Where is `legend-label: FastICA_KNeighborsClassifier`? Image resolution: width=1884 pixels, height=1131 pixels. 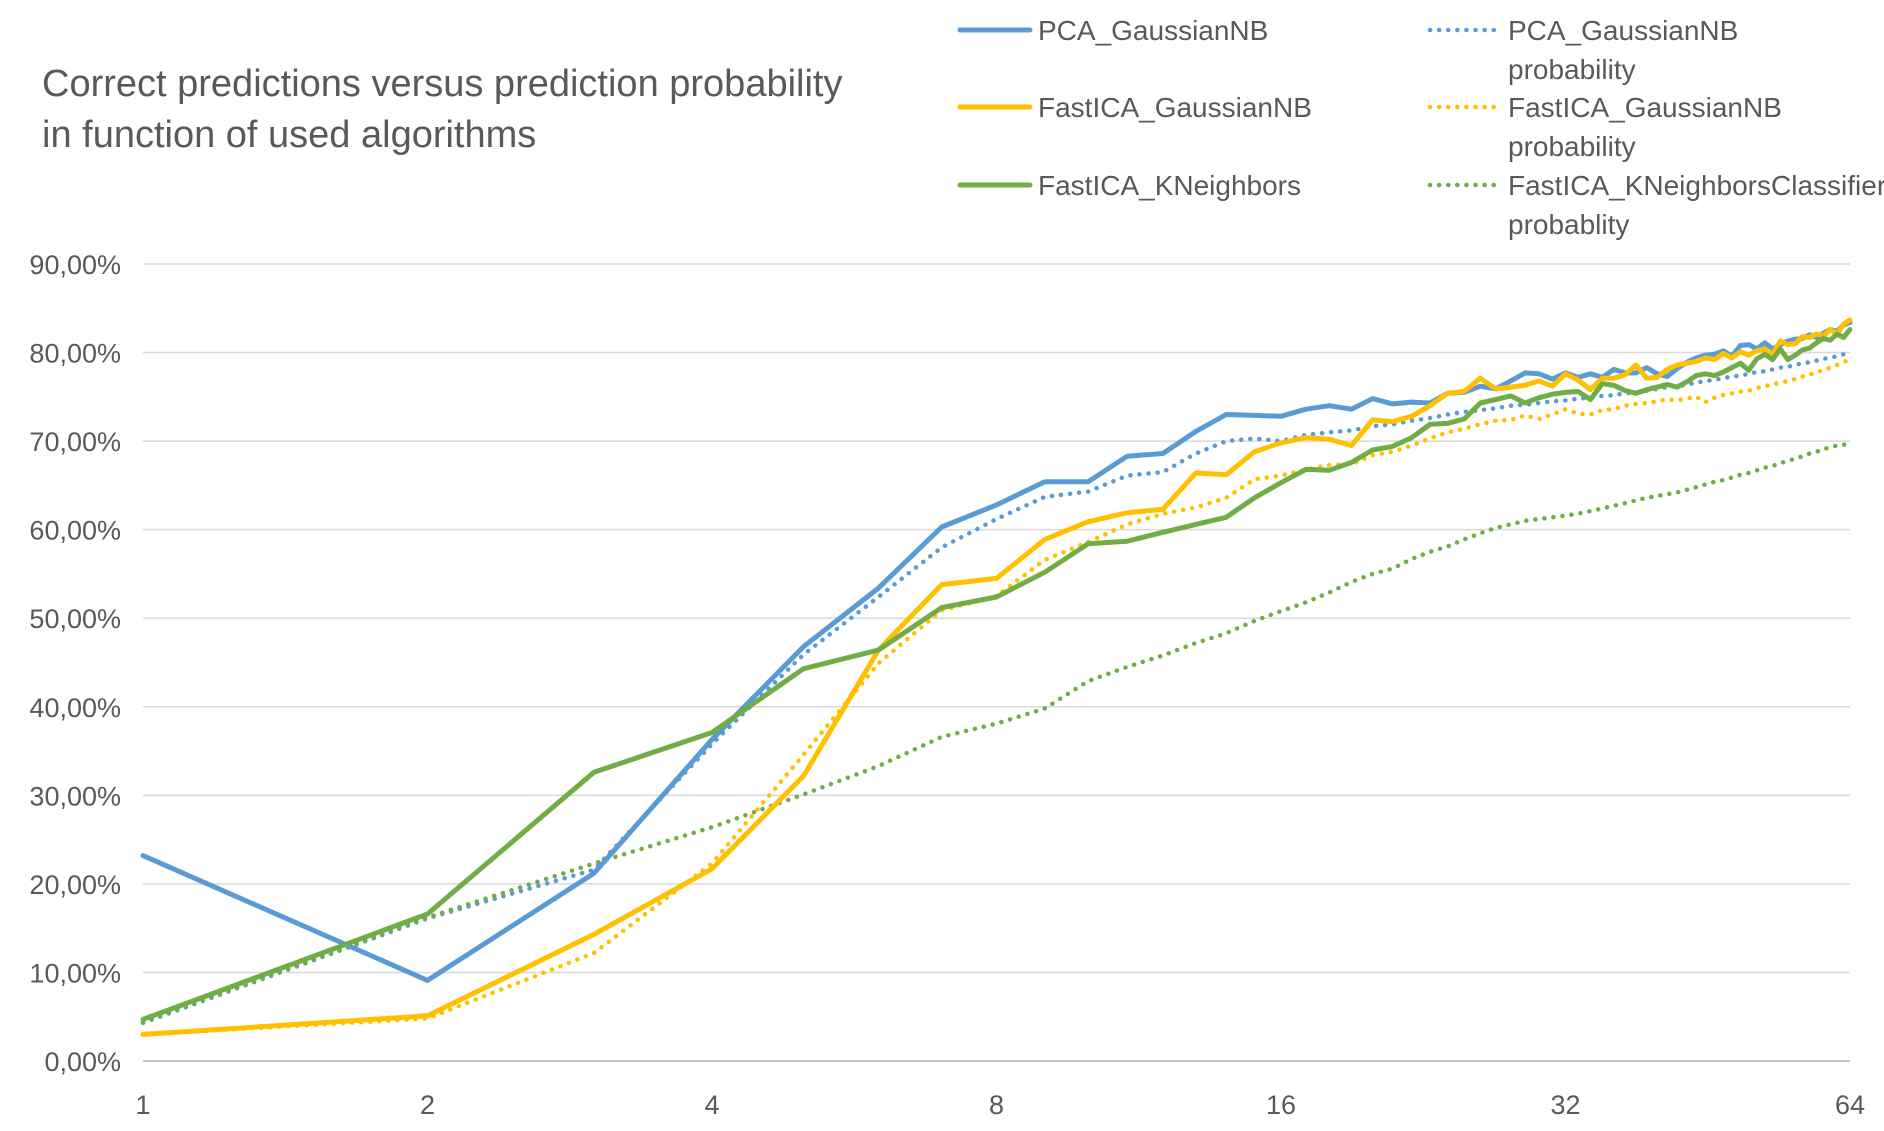 legend-label: FastICA_KNeighborsClassifier is located at coordinates (1696, 185).